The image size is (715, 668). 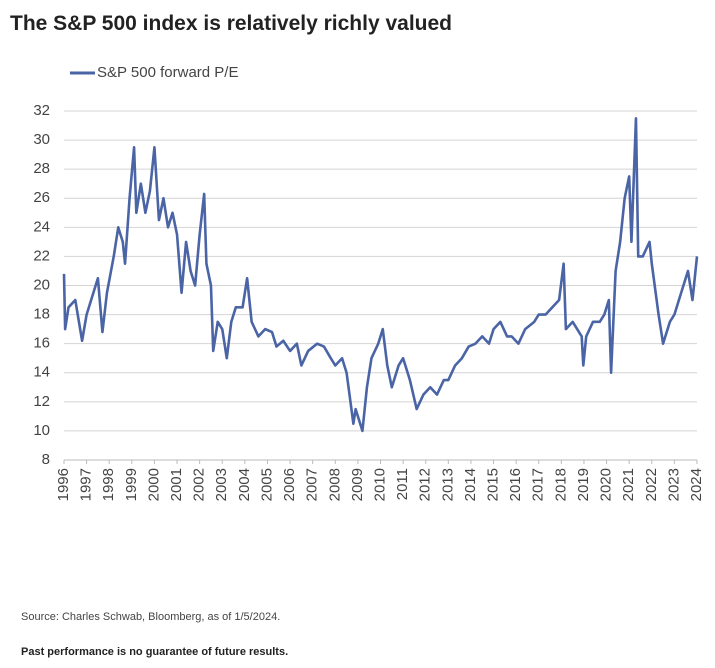 I want to click on x-tick-label: 1999, so click(x=131, y=484).